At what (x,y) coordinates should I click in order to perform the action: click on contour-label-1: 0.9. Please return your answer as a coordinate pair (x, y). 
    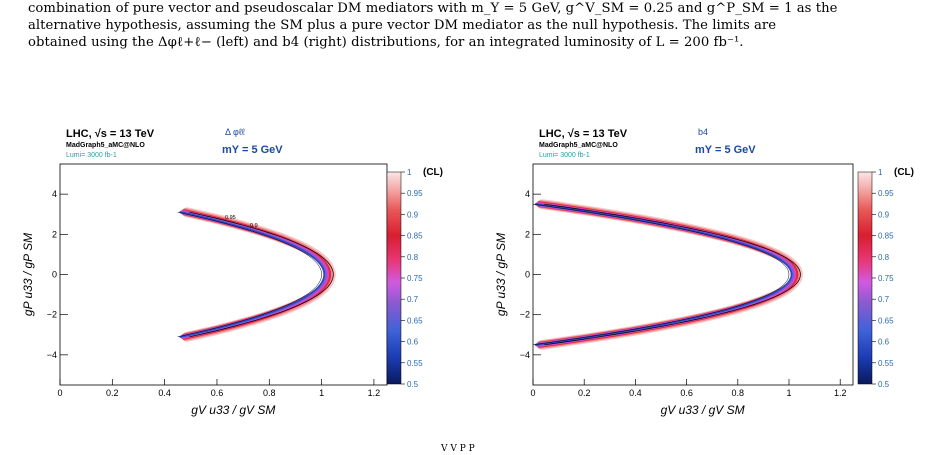
    Looking at the image, I should click on (254, 226).